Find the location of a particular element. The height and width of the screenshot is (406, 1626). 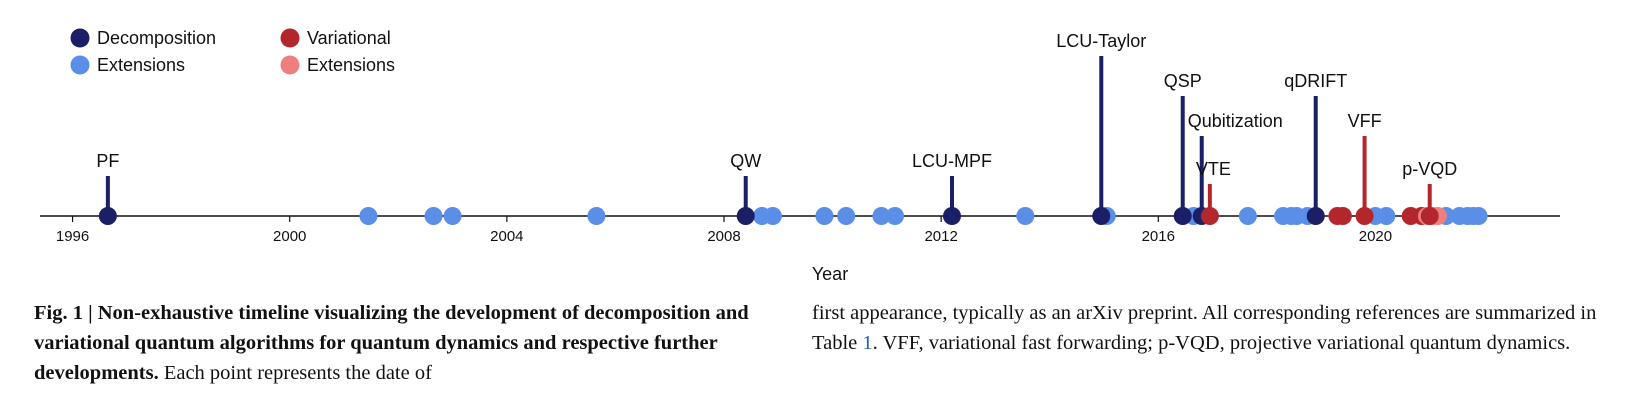

x-tick-label: 2016 is located at coordinates (1158, 236).